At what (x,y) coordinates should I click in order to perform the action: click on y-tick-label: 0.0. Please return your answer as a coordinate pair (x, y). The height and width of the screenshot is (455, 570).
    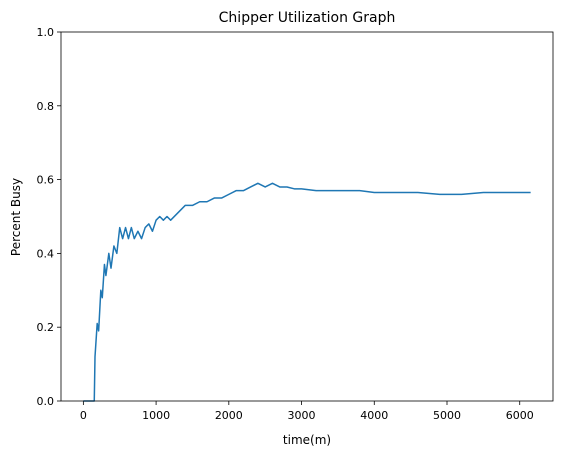
    Looking at the image, I should click on (46, 401).